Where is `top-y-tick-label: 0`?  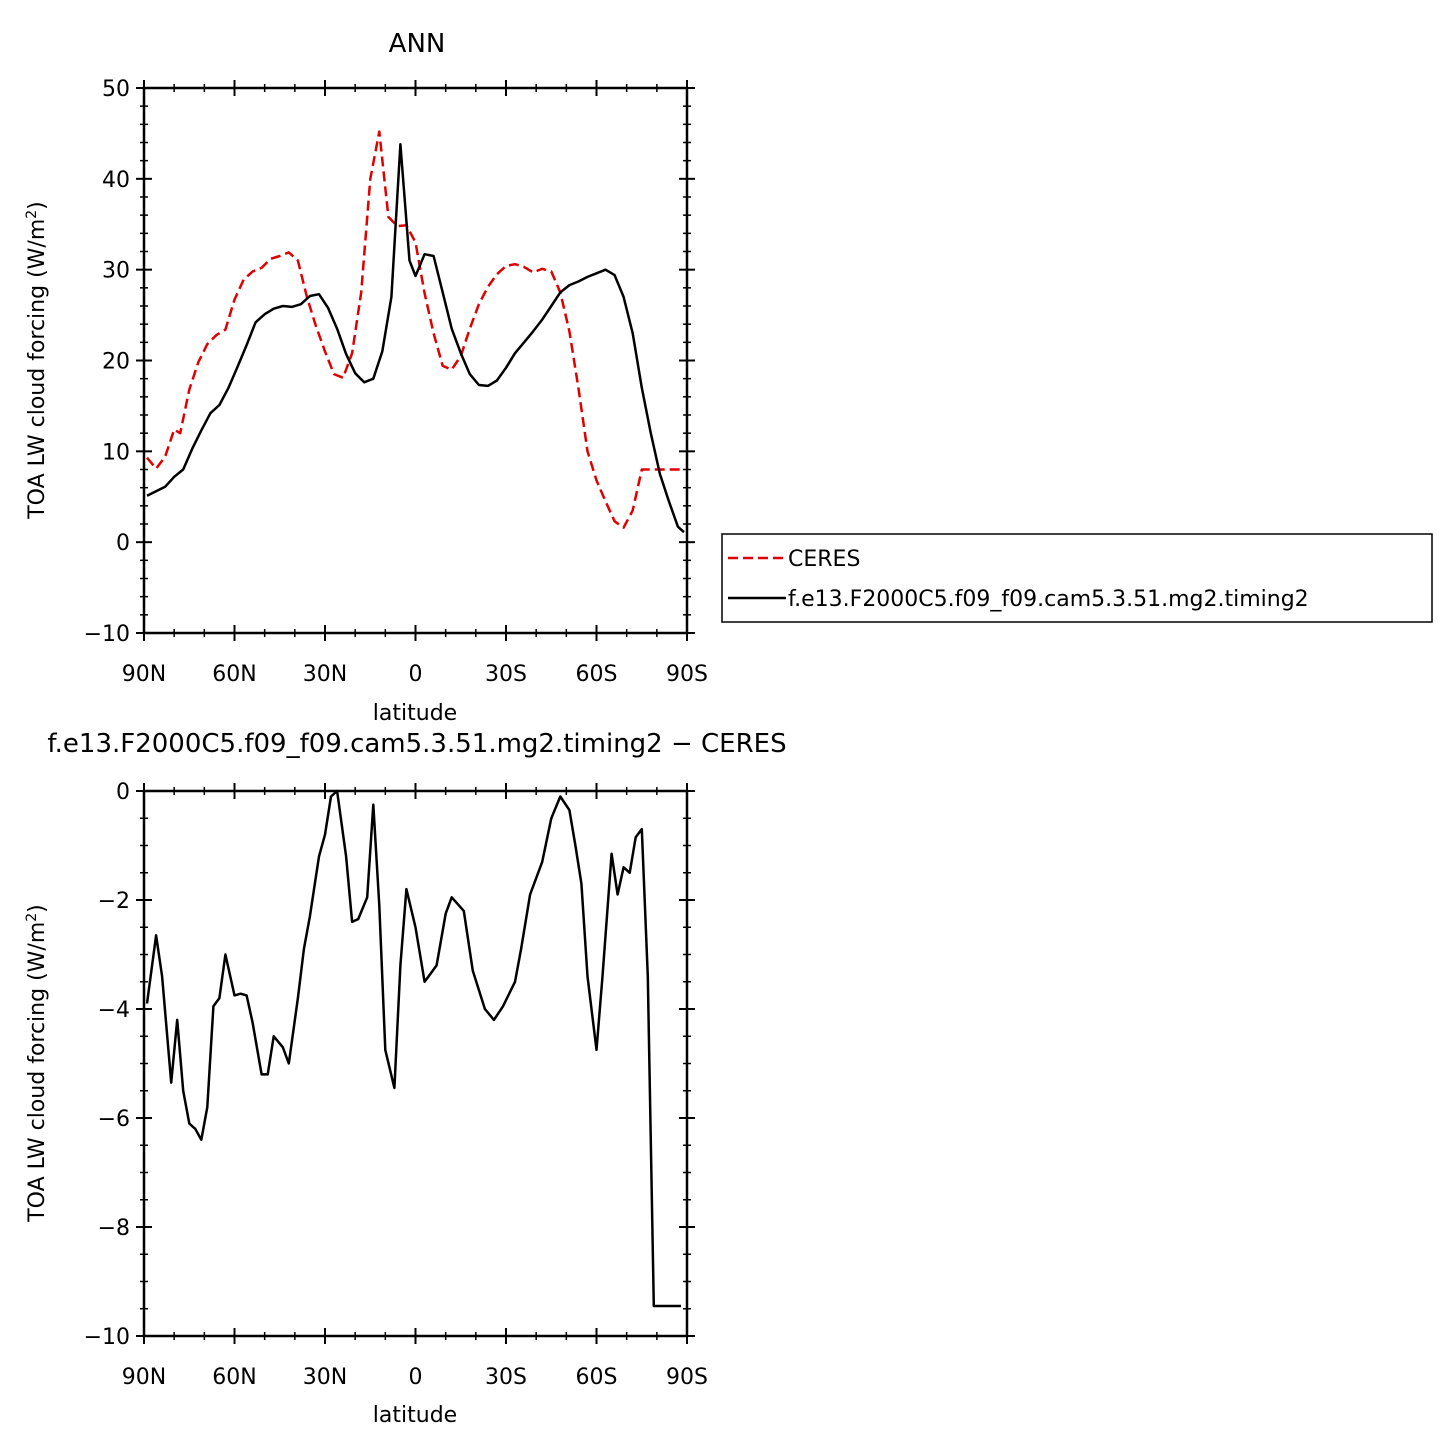
top-y-tick-label: 0 is located at coordinates (123, 543).